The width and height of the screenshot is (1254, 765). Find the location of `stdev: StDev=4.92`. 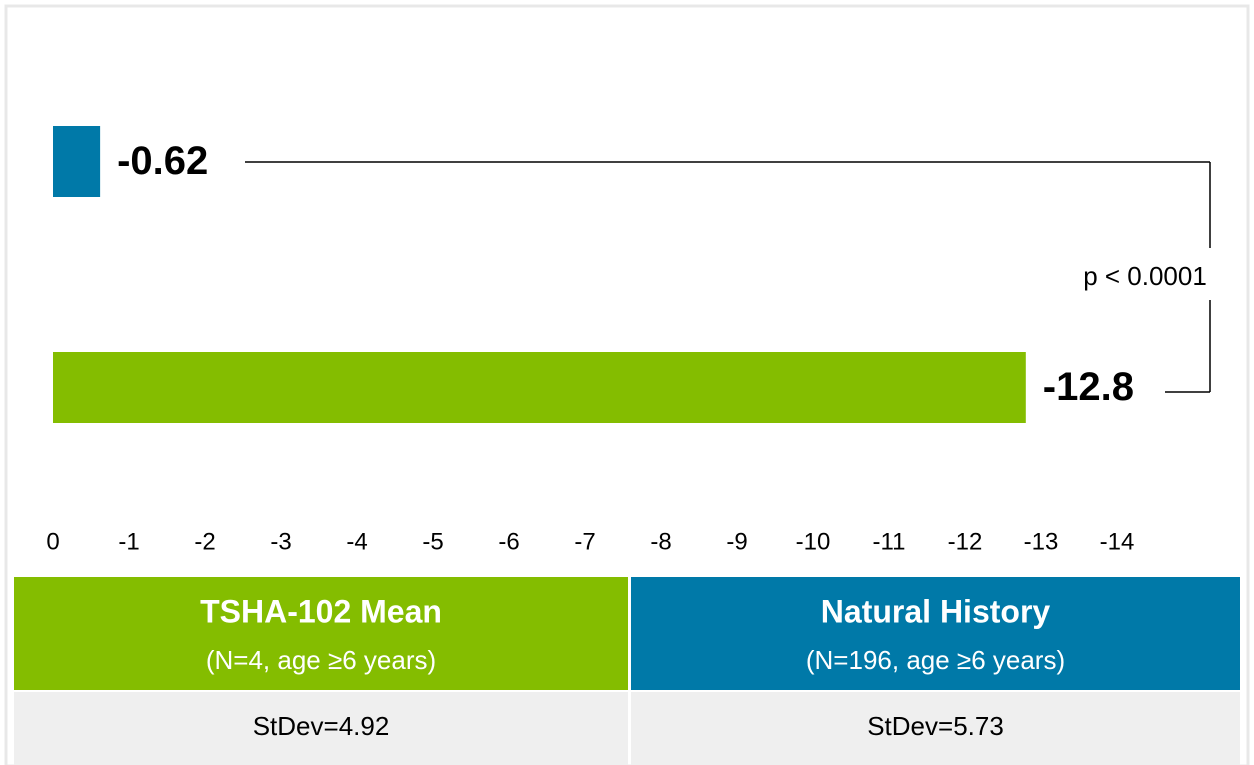

stdev: StDev=4.92 is located at coordinates (321, 726).